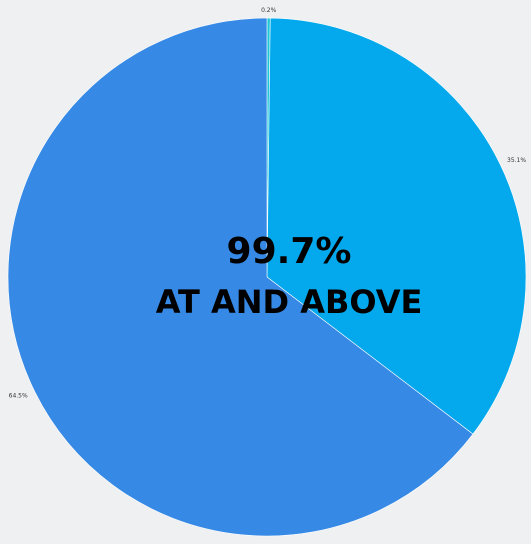 The width and height of the screenshot is (531, 544). Describe the element at coordinates (18, 395) in the screenshot. I see `slice-label-2: 64.5%` at that location.